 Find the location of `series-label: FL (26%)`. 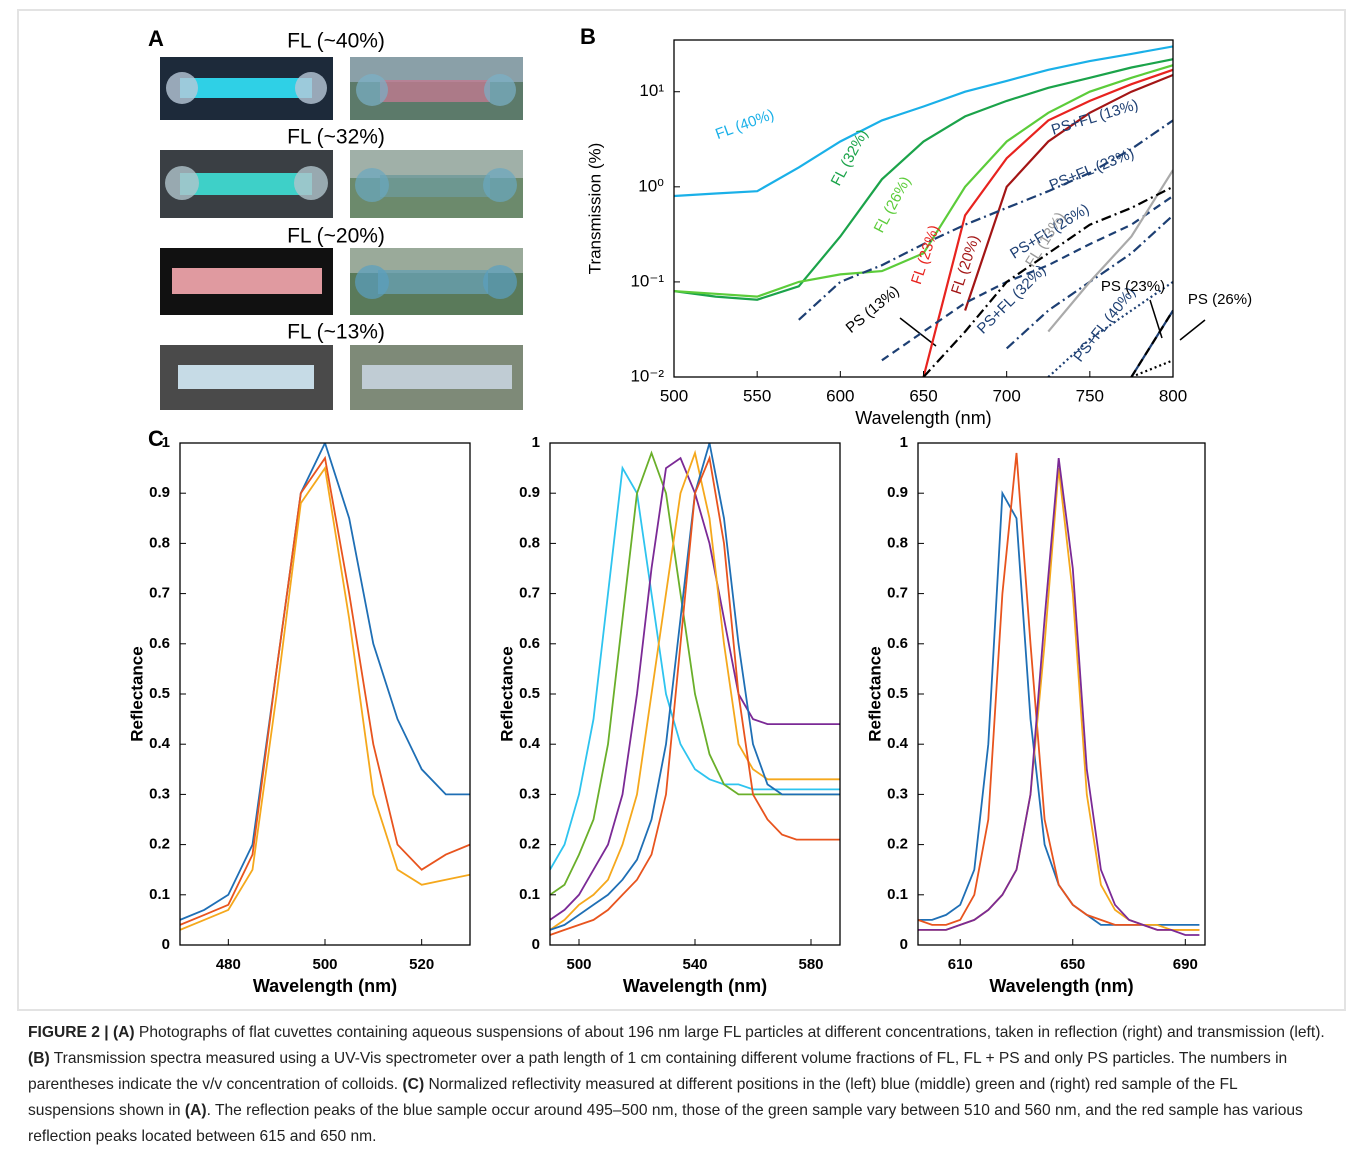

series-label: FL (26%) is located at coordinates (893, 205).